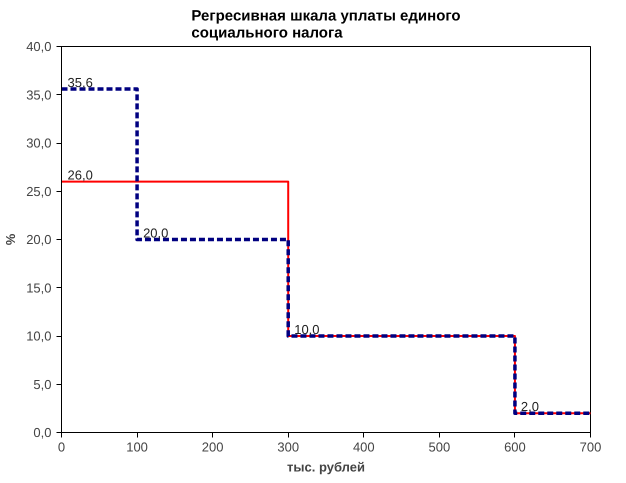 This screenshot has width=626, height=483. I want to click on y-tick-label: 0,0, so click(42, 432).